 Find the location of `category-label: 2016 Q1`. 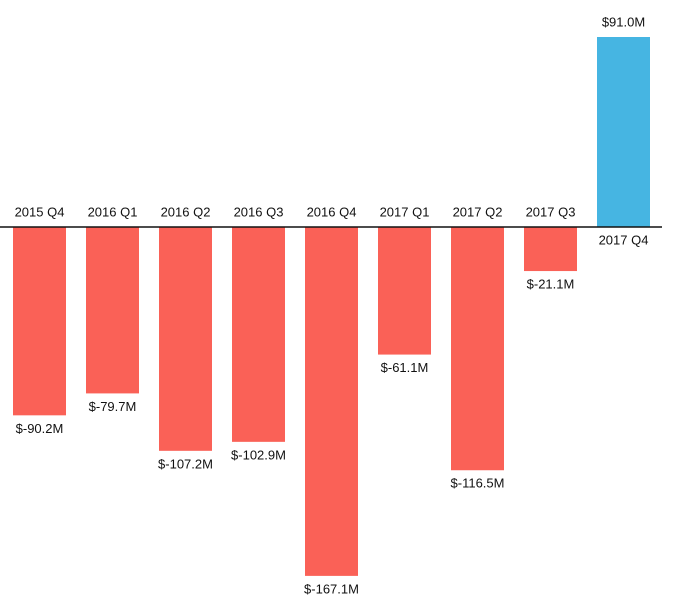

category-label: 2016 Q1 is located at coordinates (113, 211).